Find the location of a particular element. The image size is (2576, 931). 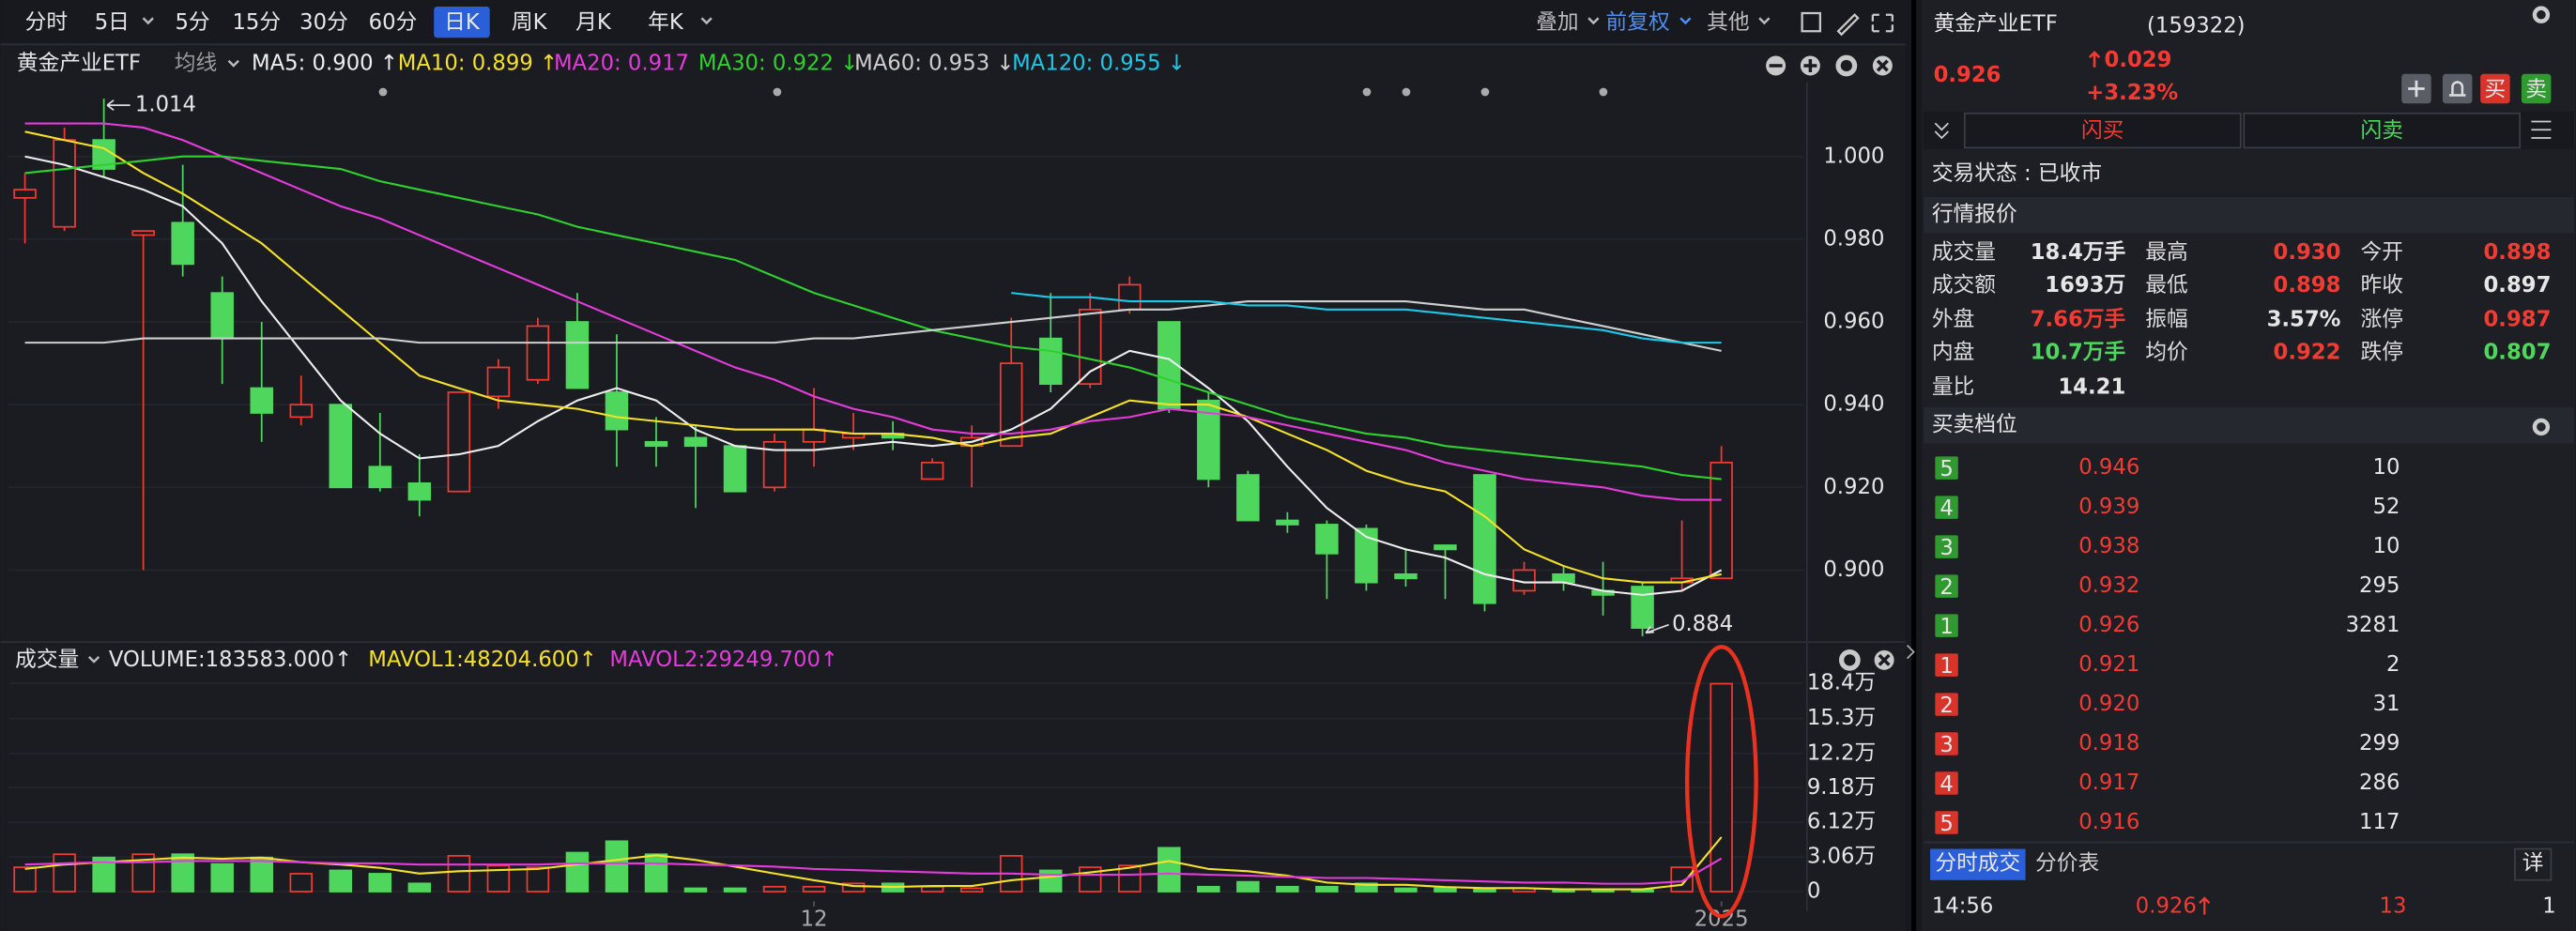

depth-settings is located at coordinates (2541, 427).